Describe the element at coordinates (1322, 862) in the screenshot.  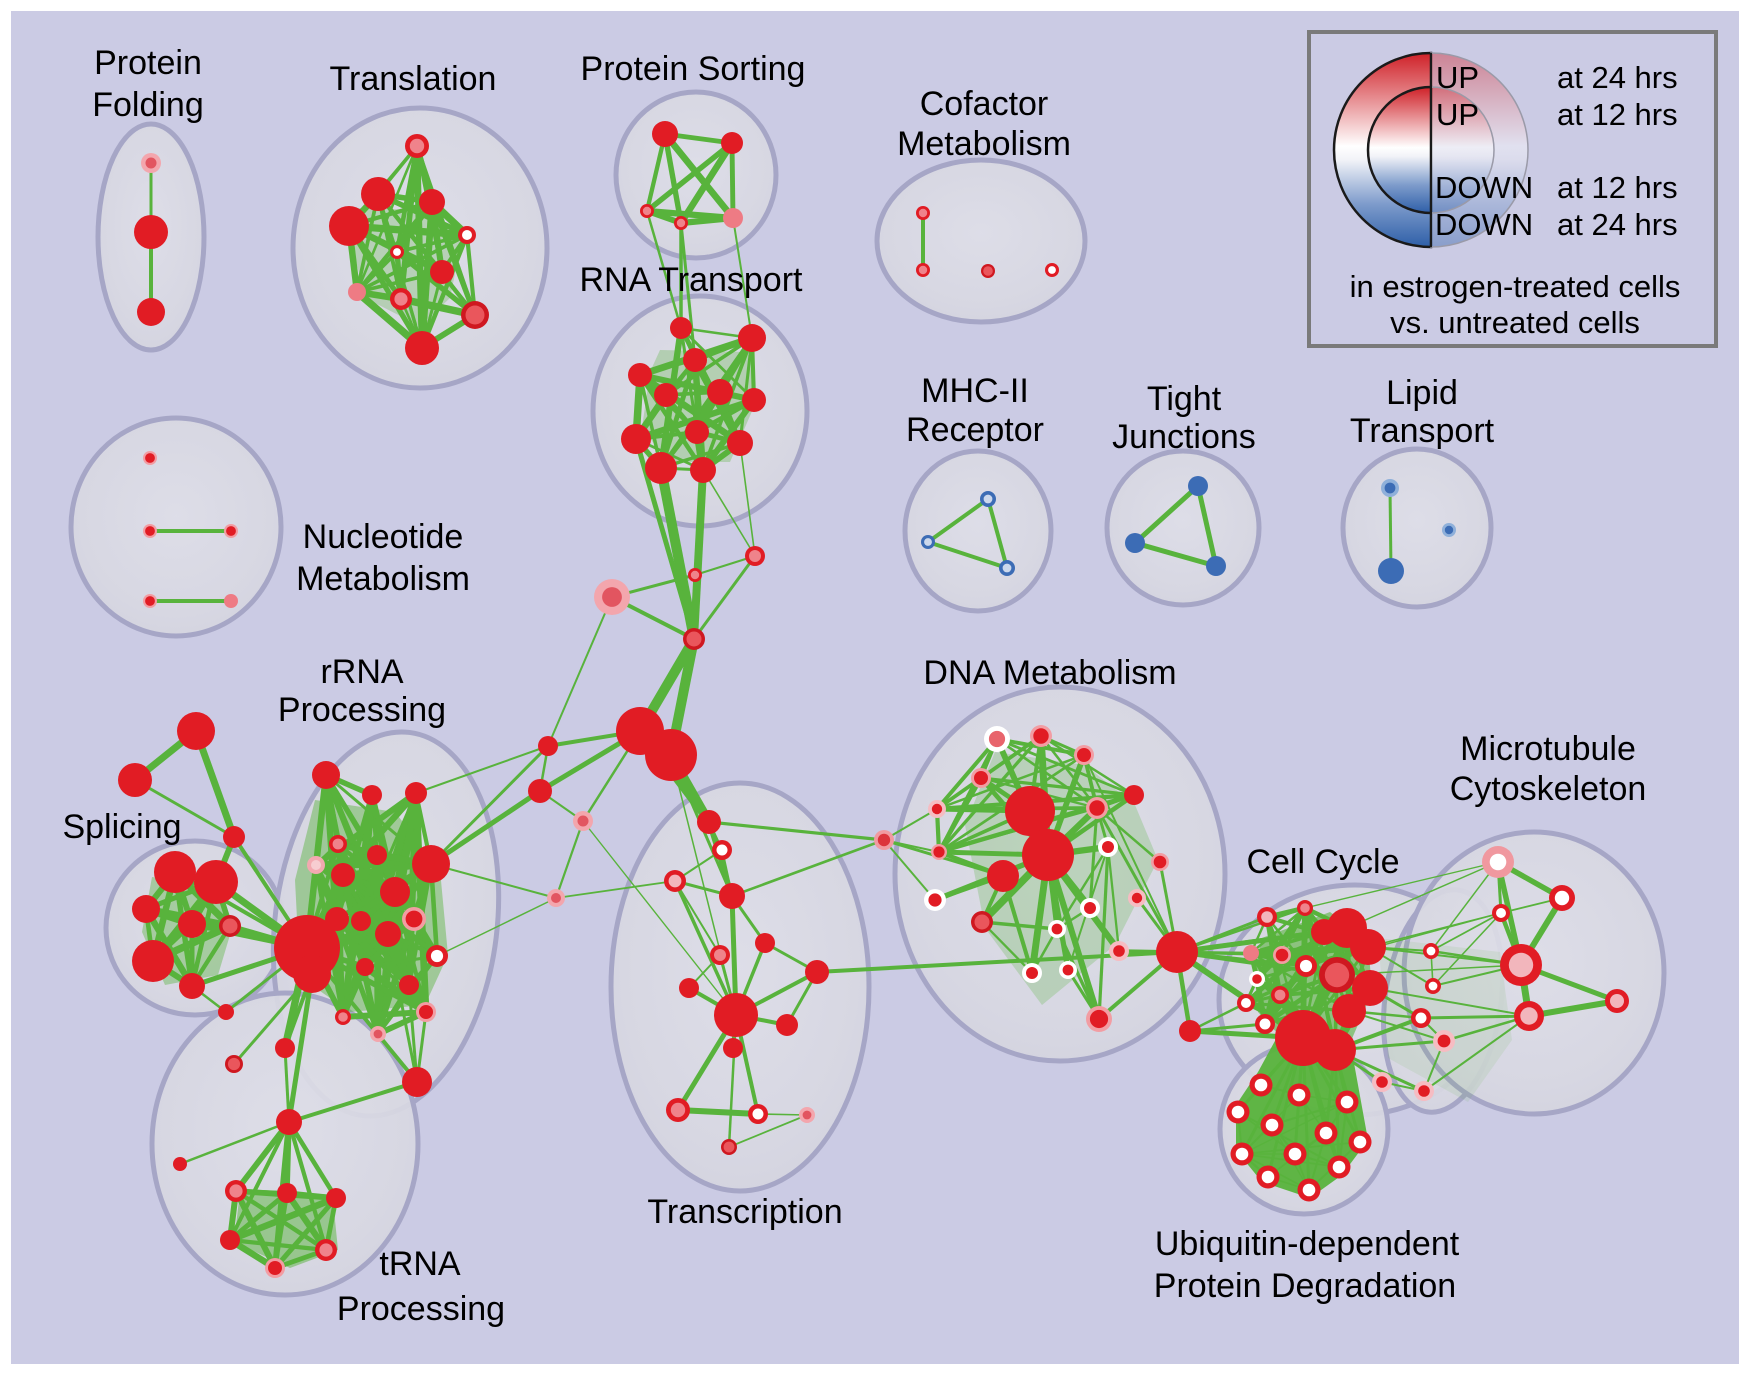
I see `svg-text: Cell Cycle` at that location.